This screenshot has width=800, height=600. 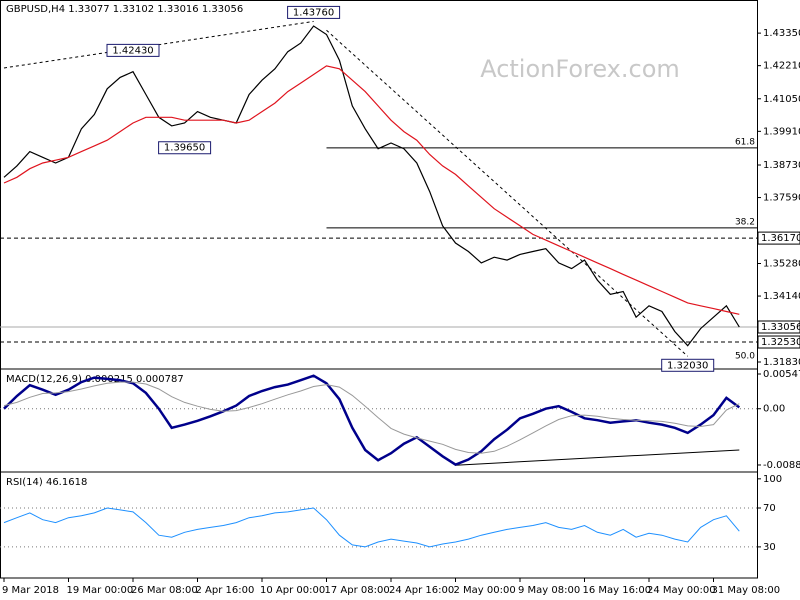 I want to click on callout-label: 1.39650, so click(x=184, y=148).